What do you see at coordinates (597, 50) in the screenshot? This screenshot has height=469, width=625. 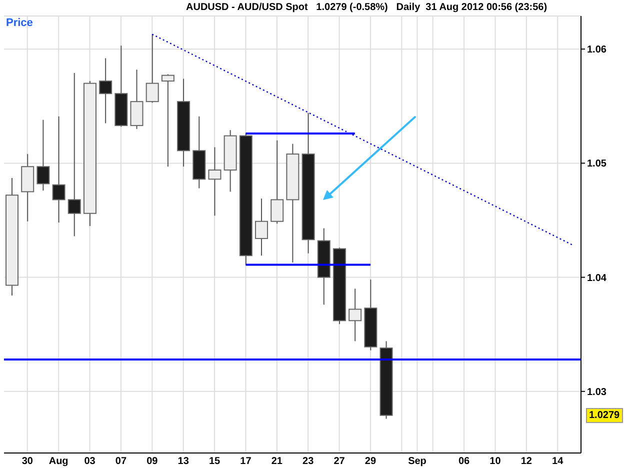 I see `y-tick-label: 1.06` at bounding box center [597, 50].